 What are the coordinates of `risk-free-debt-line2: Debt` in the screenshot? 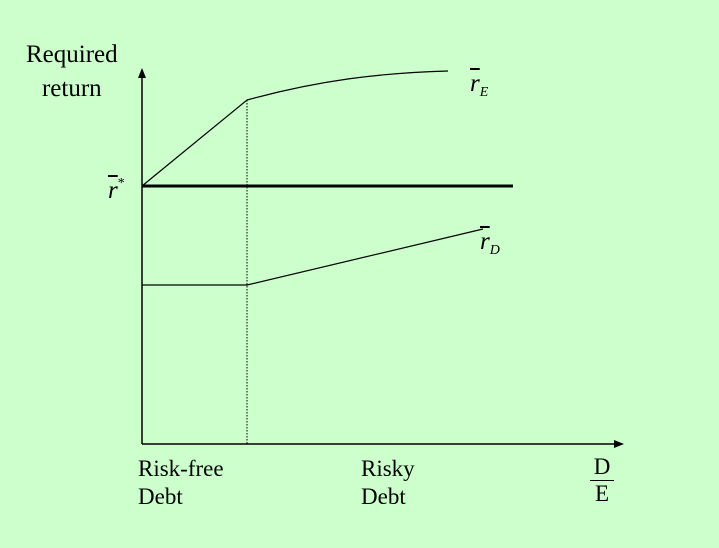 It's located at (160, 496).